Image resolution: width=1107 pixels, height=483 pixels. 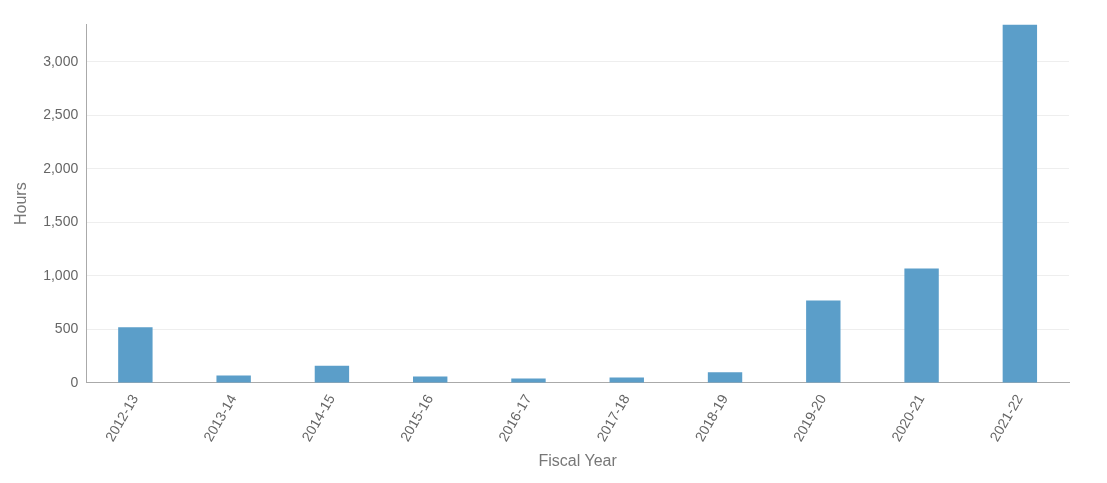 I want to click on y-tick-label: 0, so click(x=74, y=381).